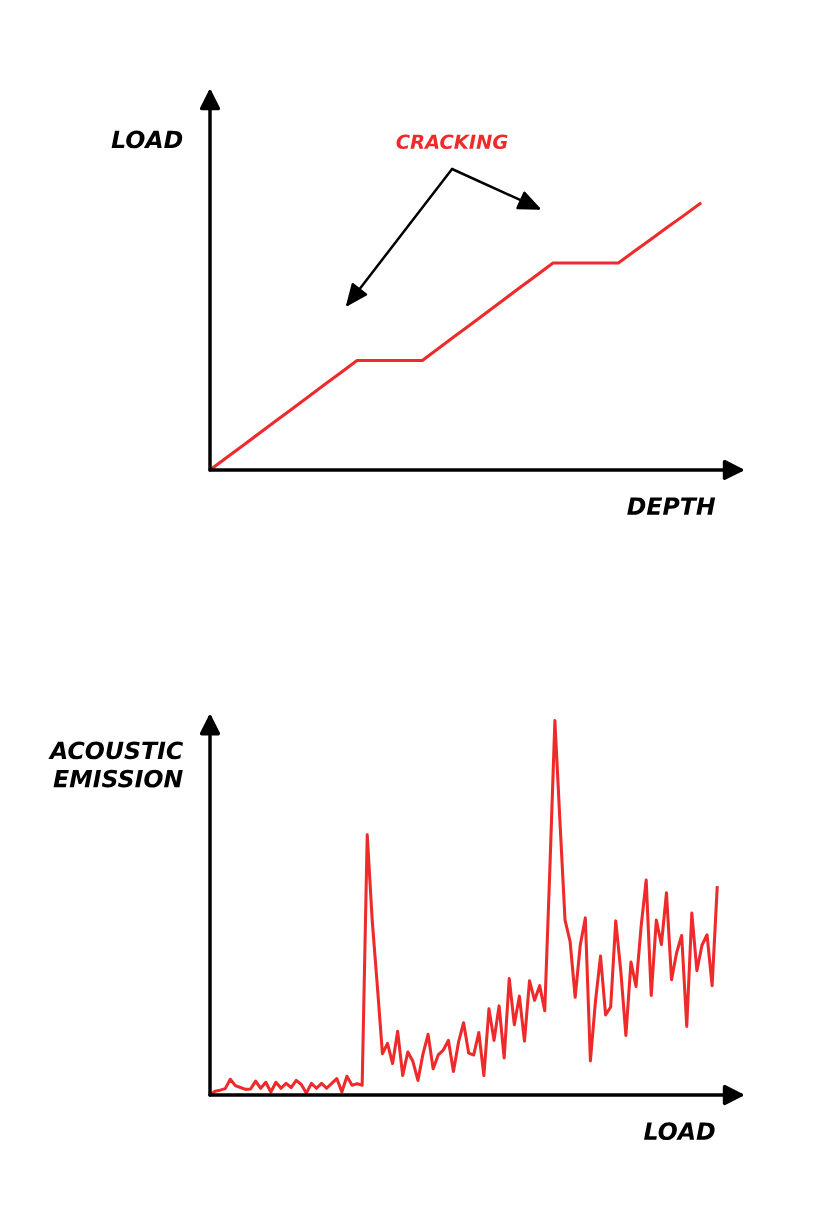 This screenshot has width=840, height=1228. I want to click on x-axis-title: DEPTH, so click(671, 506).